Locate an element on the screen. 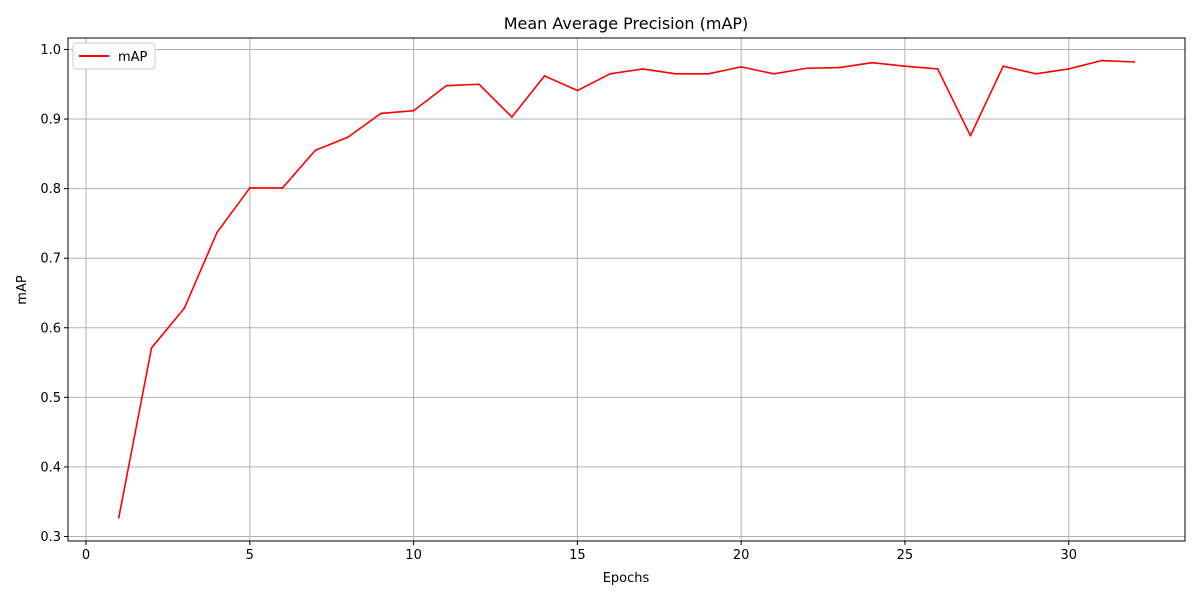  x-tick-label: 0 is located at coordinates (86, 555).